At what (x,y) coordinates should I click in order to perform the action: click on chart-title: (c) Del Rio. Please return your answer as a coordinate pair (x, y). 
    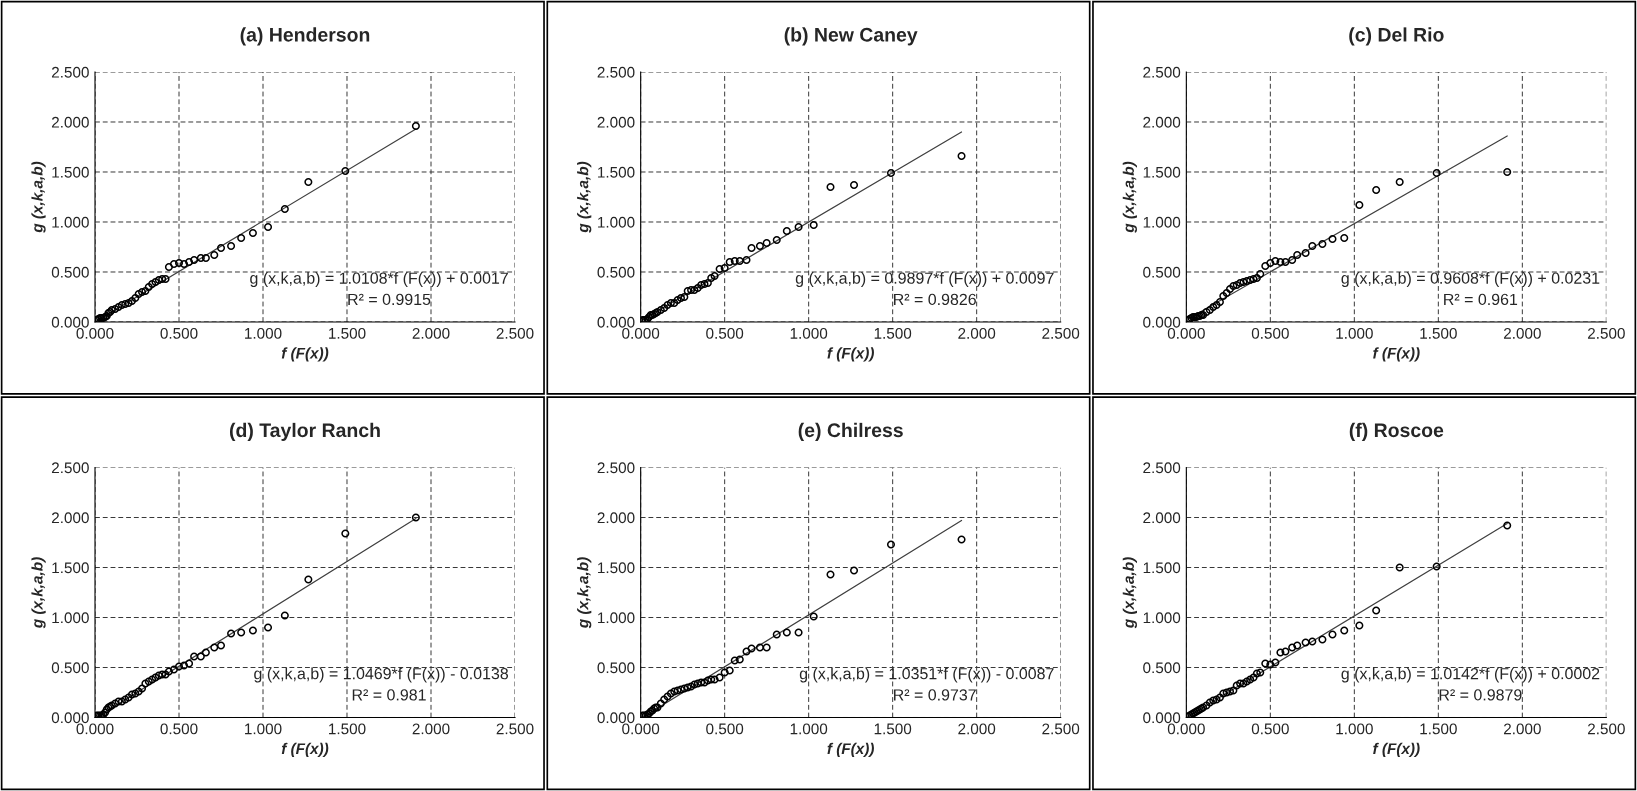
    Looking at the image, I should click on (1396, 36).